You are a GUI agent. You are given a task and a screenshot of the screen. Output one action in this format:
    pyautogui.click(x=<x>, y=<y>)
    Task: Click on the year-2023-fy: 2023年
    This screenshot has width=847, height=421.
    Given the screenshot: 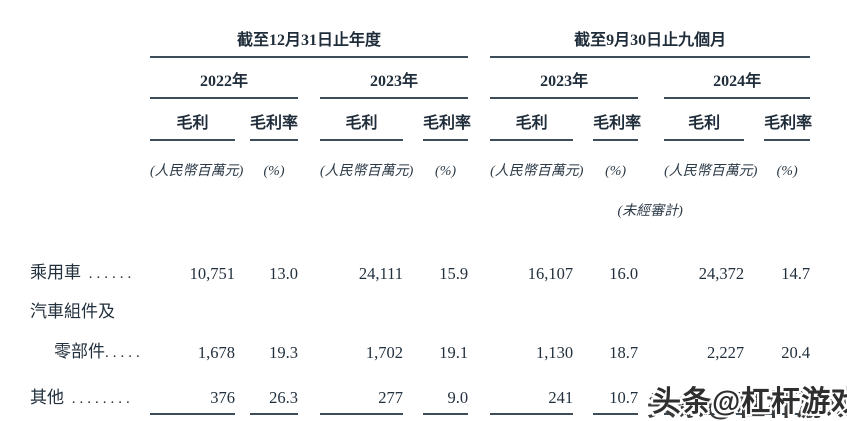 What is the action you would take?
    pyautogui.click(x=394, y=78)
    